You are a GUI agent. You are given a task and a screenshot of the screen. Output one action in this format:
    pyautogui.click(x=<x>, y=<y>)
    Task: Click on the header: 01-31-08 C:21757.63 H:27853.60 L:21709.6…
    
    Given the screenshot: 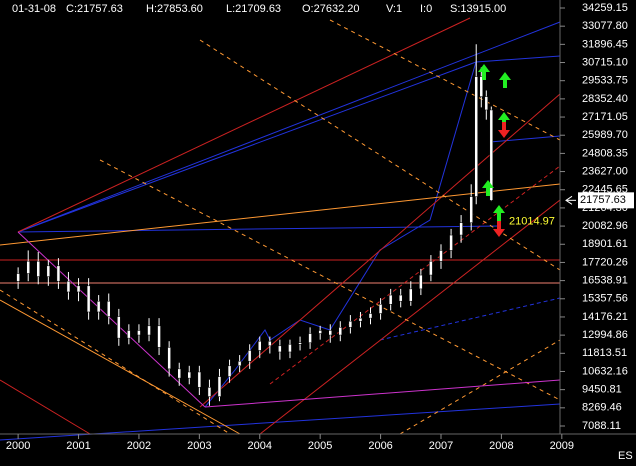 What is the action you would take?
    pyautogui.click(x=259, y=9)
    